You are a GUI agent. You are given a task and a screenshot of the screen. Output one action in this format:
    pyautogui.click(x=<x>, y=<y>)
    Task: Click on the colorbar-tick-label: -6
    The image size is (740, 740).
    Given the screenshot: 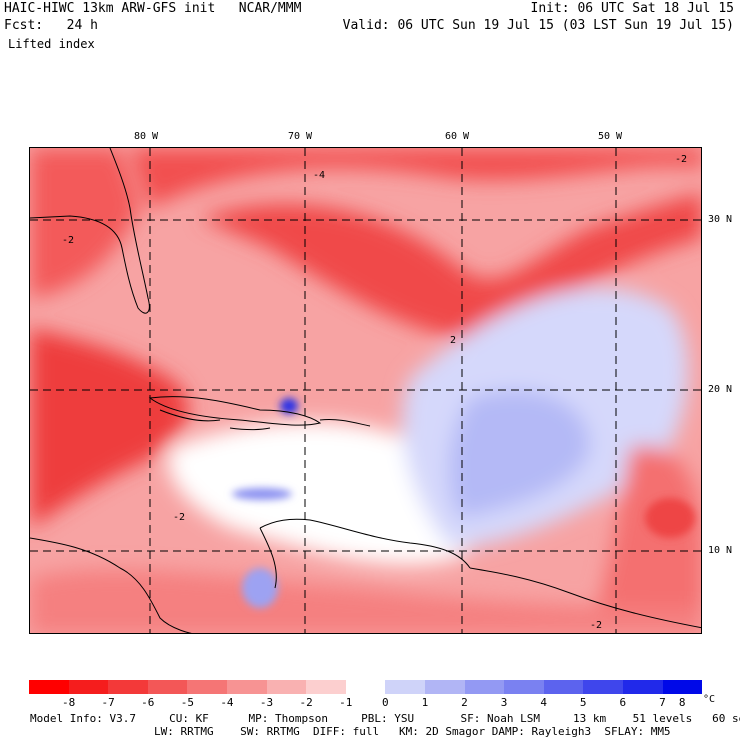 What is the action you would take?
    pyautogui.click(x=148, y=702)
    